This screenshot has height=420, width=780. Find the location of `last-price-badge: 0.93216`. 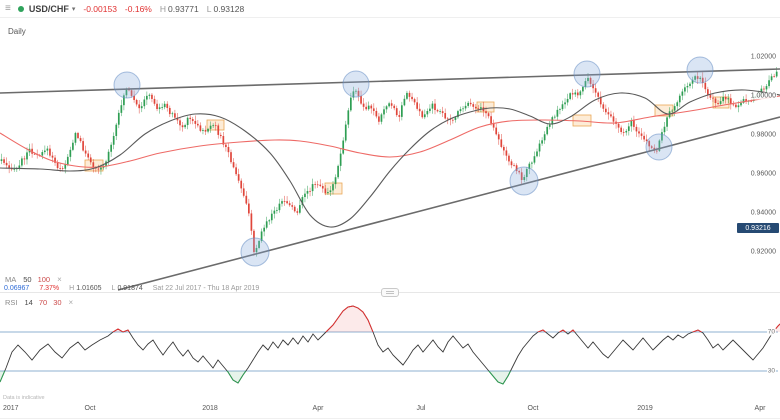

last-price-badge: 0.93216 is located at coordinates (758, 228).